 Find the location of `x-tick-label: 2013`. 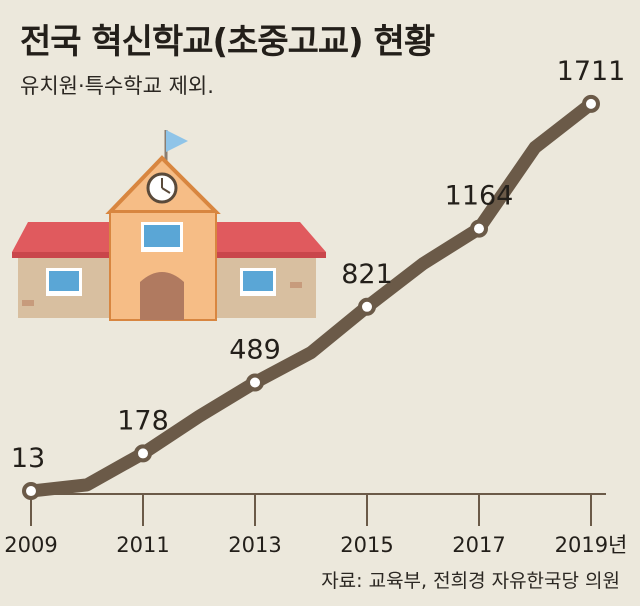

x-tick-label: 2013 is located at coordinates (254, 545).